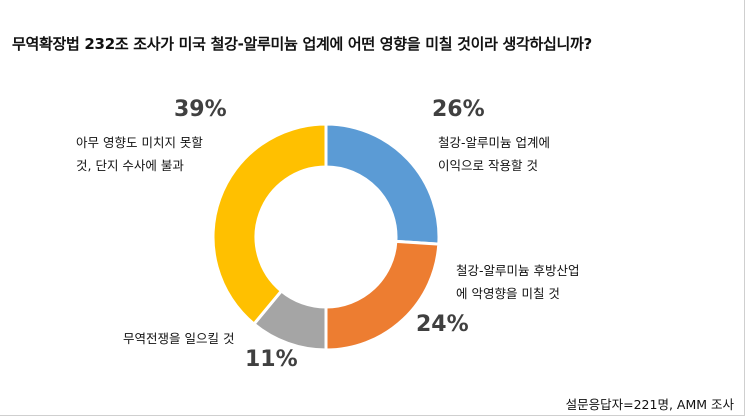  What do you see at coordinates (508, 293) in the screenshot?
I see `slice-category-label-2-line-2: 에 악영향을 미칠 것` at bounding box center [508, 293].